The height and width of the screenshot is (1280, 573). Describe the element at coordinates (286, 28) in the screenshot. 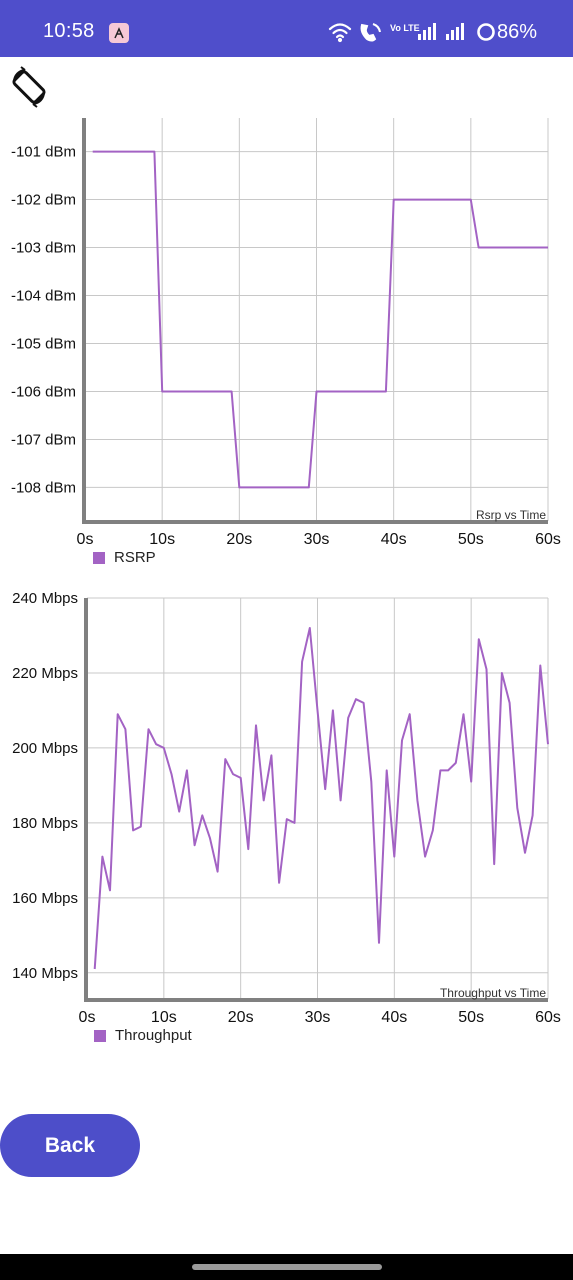

I see `status-bar: 10:58 Vo LTE 86%` at that location.